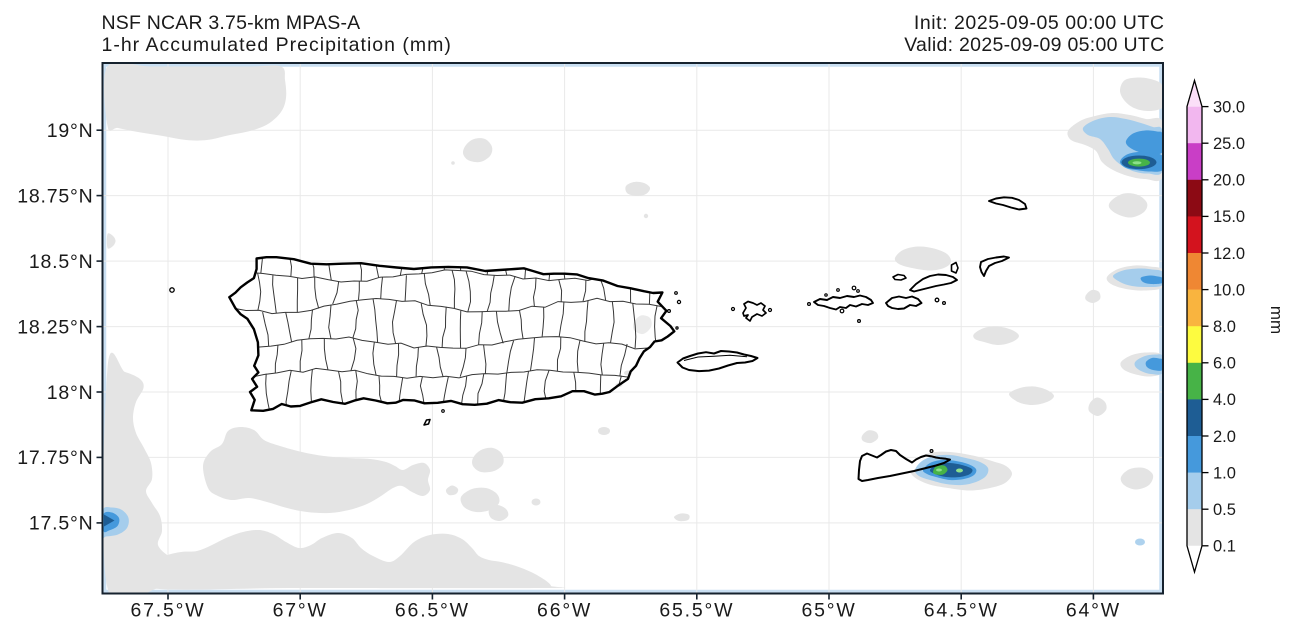  Describe the element at coordinates (70, 393) in the screenshot. I see `svg-text: 18°N` at that location.